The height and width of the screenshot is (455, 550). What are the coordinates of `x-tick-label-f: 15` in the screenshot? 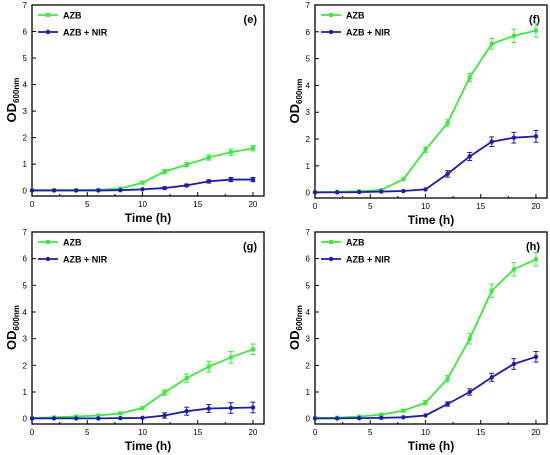 It's located at (480, 206).